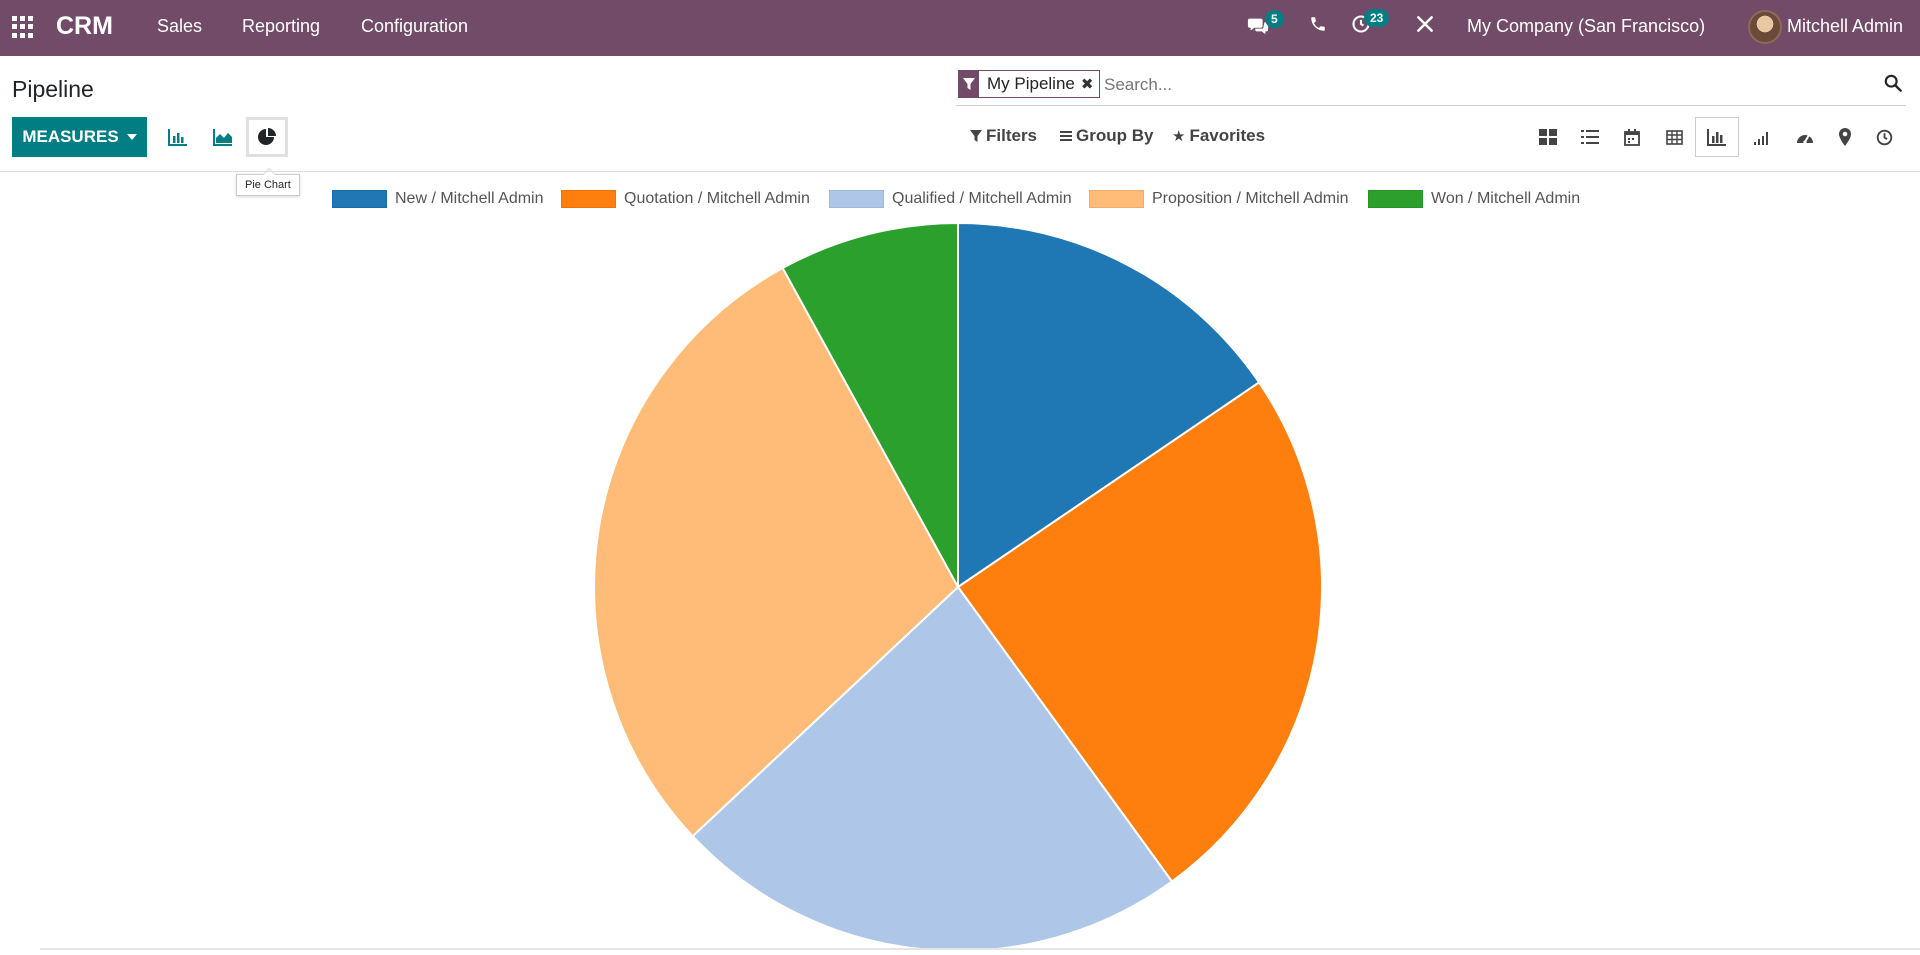 This screenshot has height=955, width=1920. What do you see at coordinates (1274, 19) in the screenshot?
I see `messages-badge: 5` at bounding box center [1274, 19].